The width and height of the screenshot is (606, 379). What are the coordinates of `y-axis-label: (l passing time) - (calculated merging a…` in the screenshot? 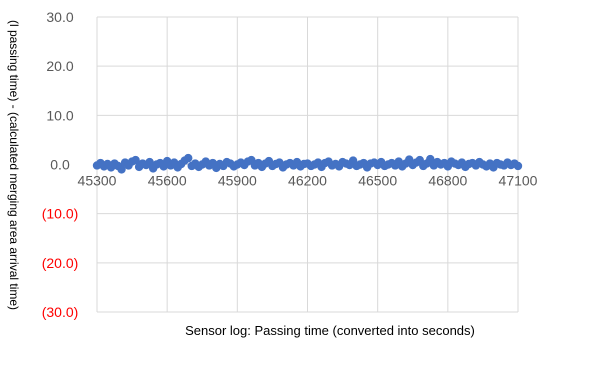 It's located at (14, 165).